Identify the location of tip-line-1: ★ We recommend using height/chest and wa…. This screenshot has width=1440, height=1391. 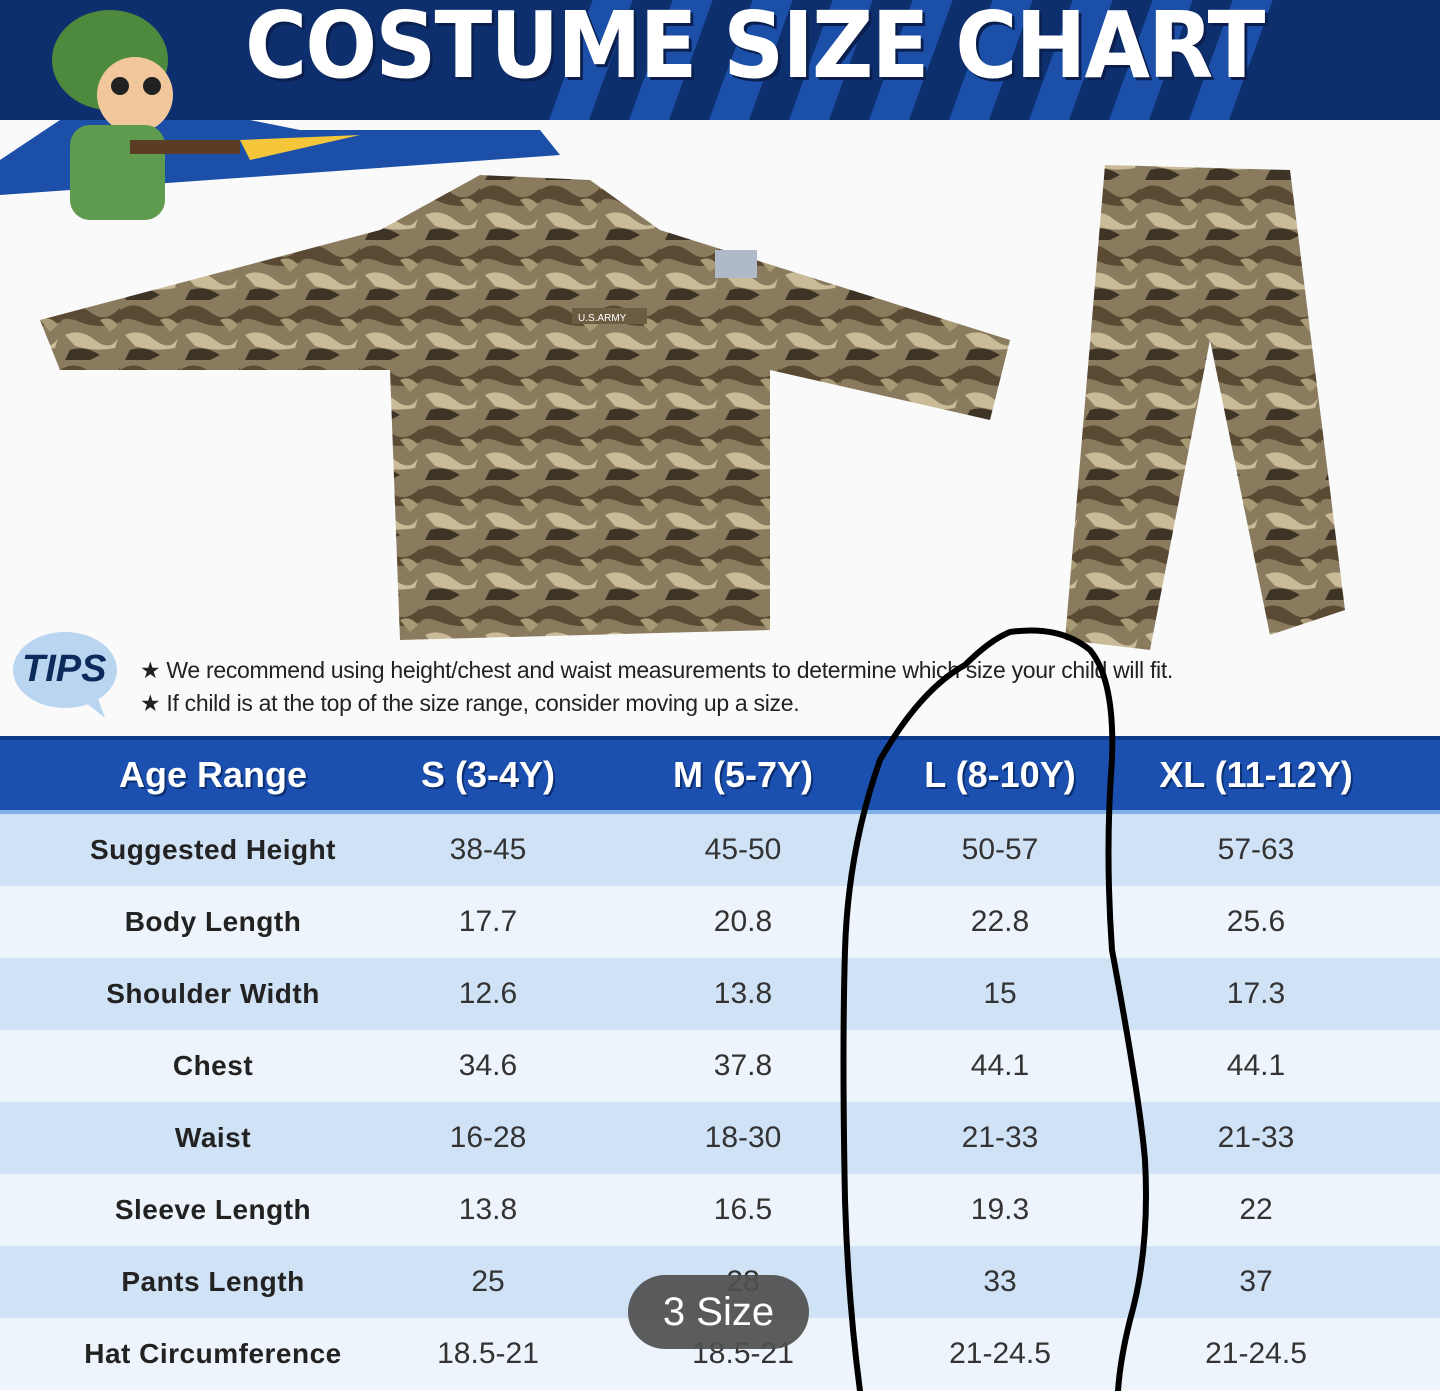
(657, 670).